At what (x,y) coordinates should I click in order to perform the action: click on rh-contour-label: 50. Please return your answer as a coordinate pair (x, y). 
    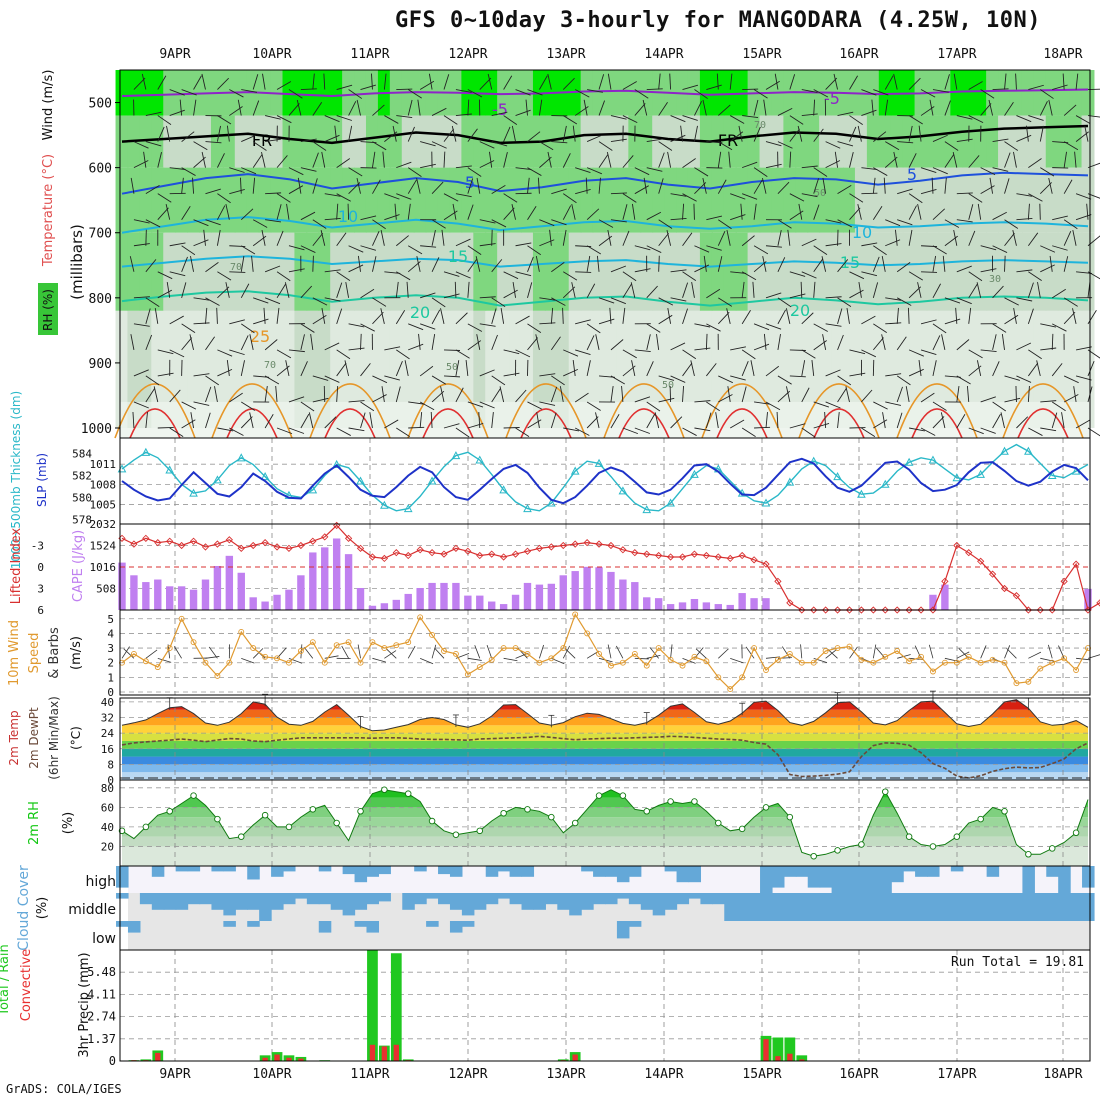
    Looking at the image, I should click on (452, 367).